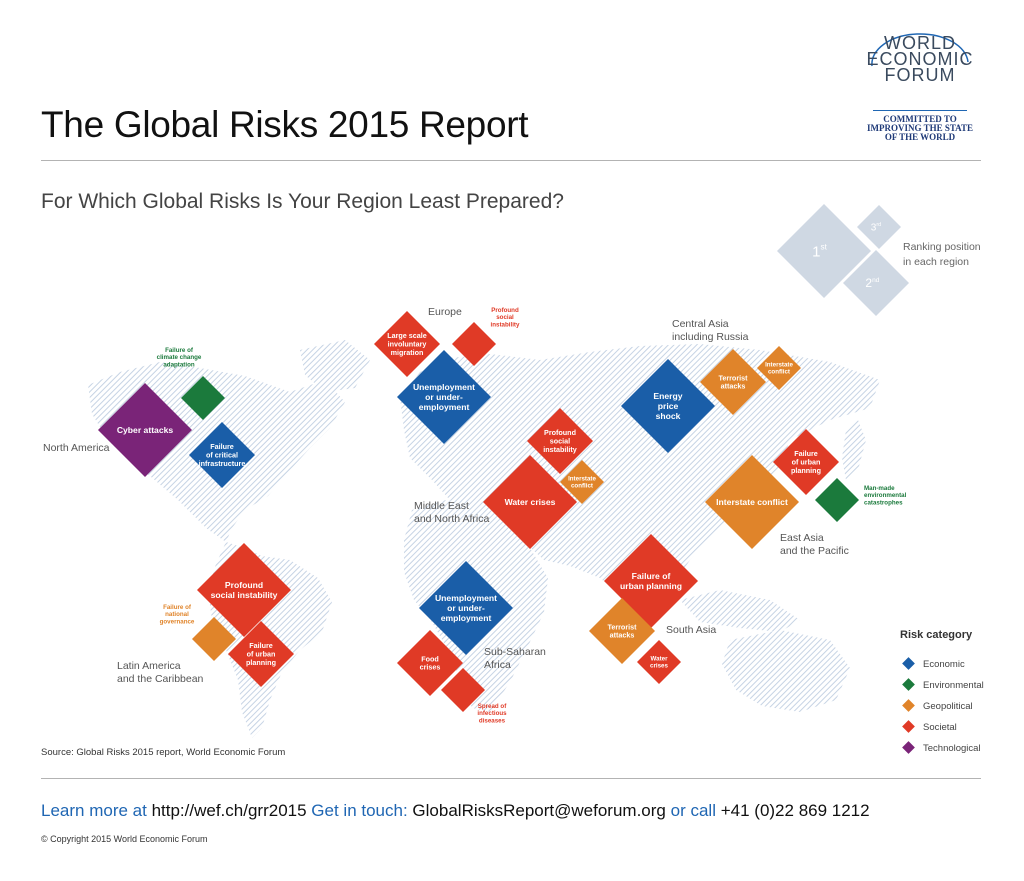  What do you see at coordinates (920, 119) in the screenshot?
I see `logo-tagline-1: COMMITTED TO` at bounding box center [920, 119].